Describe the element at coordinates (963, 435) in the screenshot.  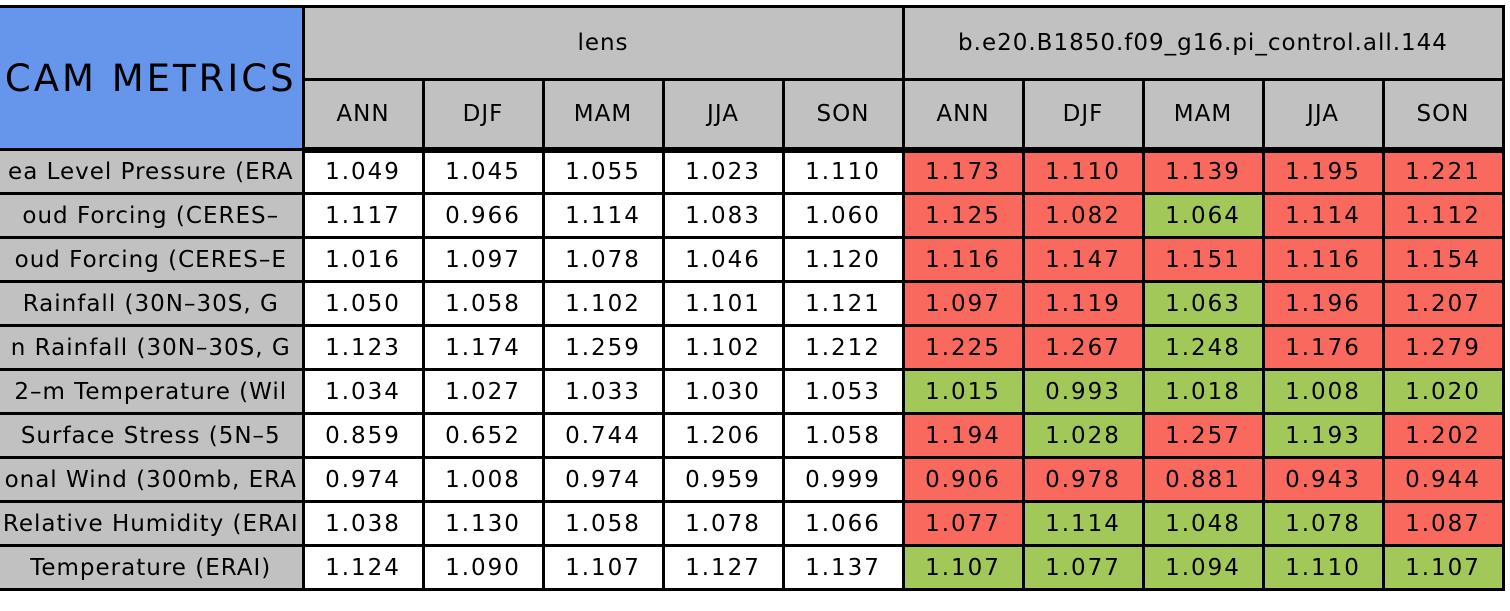
I see `control-value-cell: 1.194` at that location.